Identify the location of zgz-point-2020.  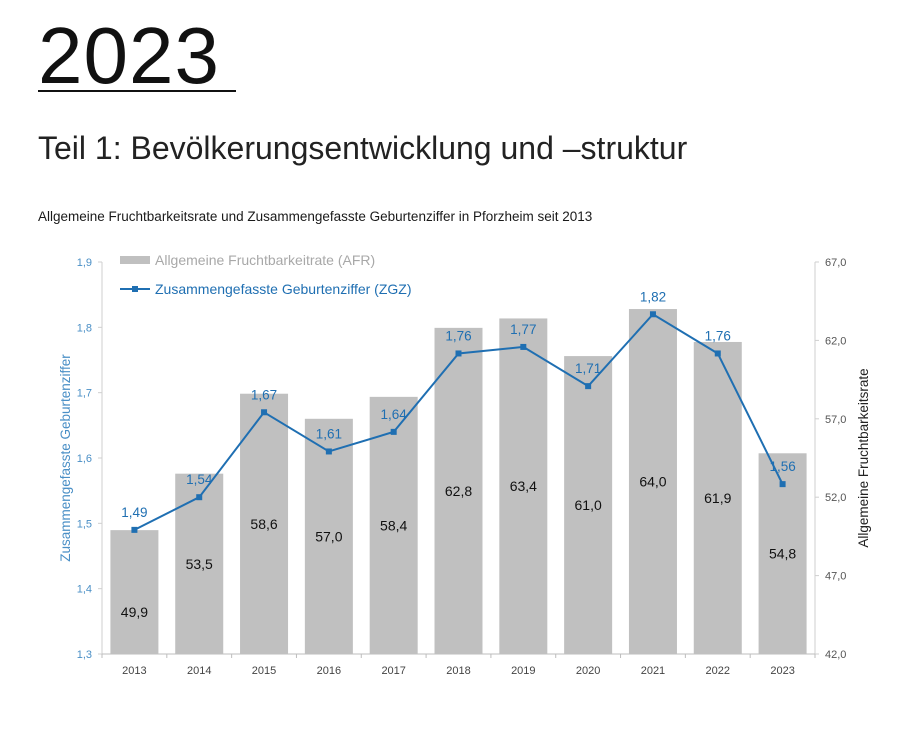
(588, 386).